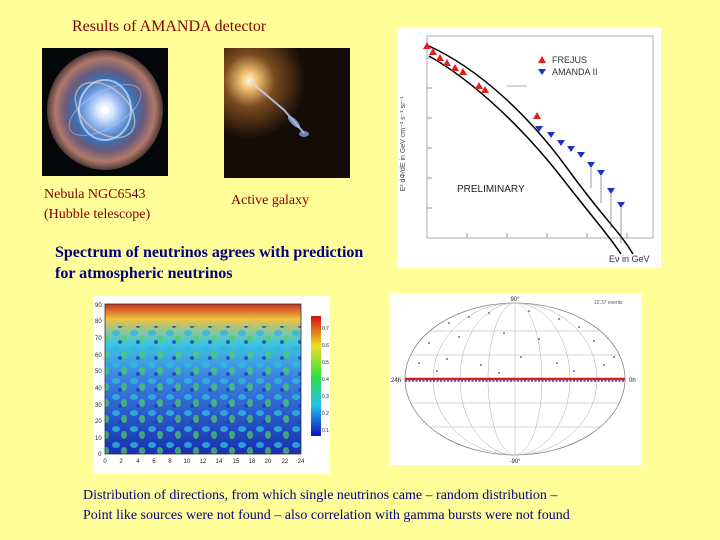 This screenshot has height=540, width=720. Describe the element at coordinates (105, 462) in the screenshot. I see `x-tick: 0` at that location.